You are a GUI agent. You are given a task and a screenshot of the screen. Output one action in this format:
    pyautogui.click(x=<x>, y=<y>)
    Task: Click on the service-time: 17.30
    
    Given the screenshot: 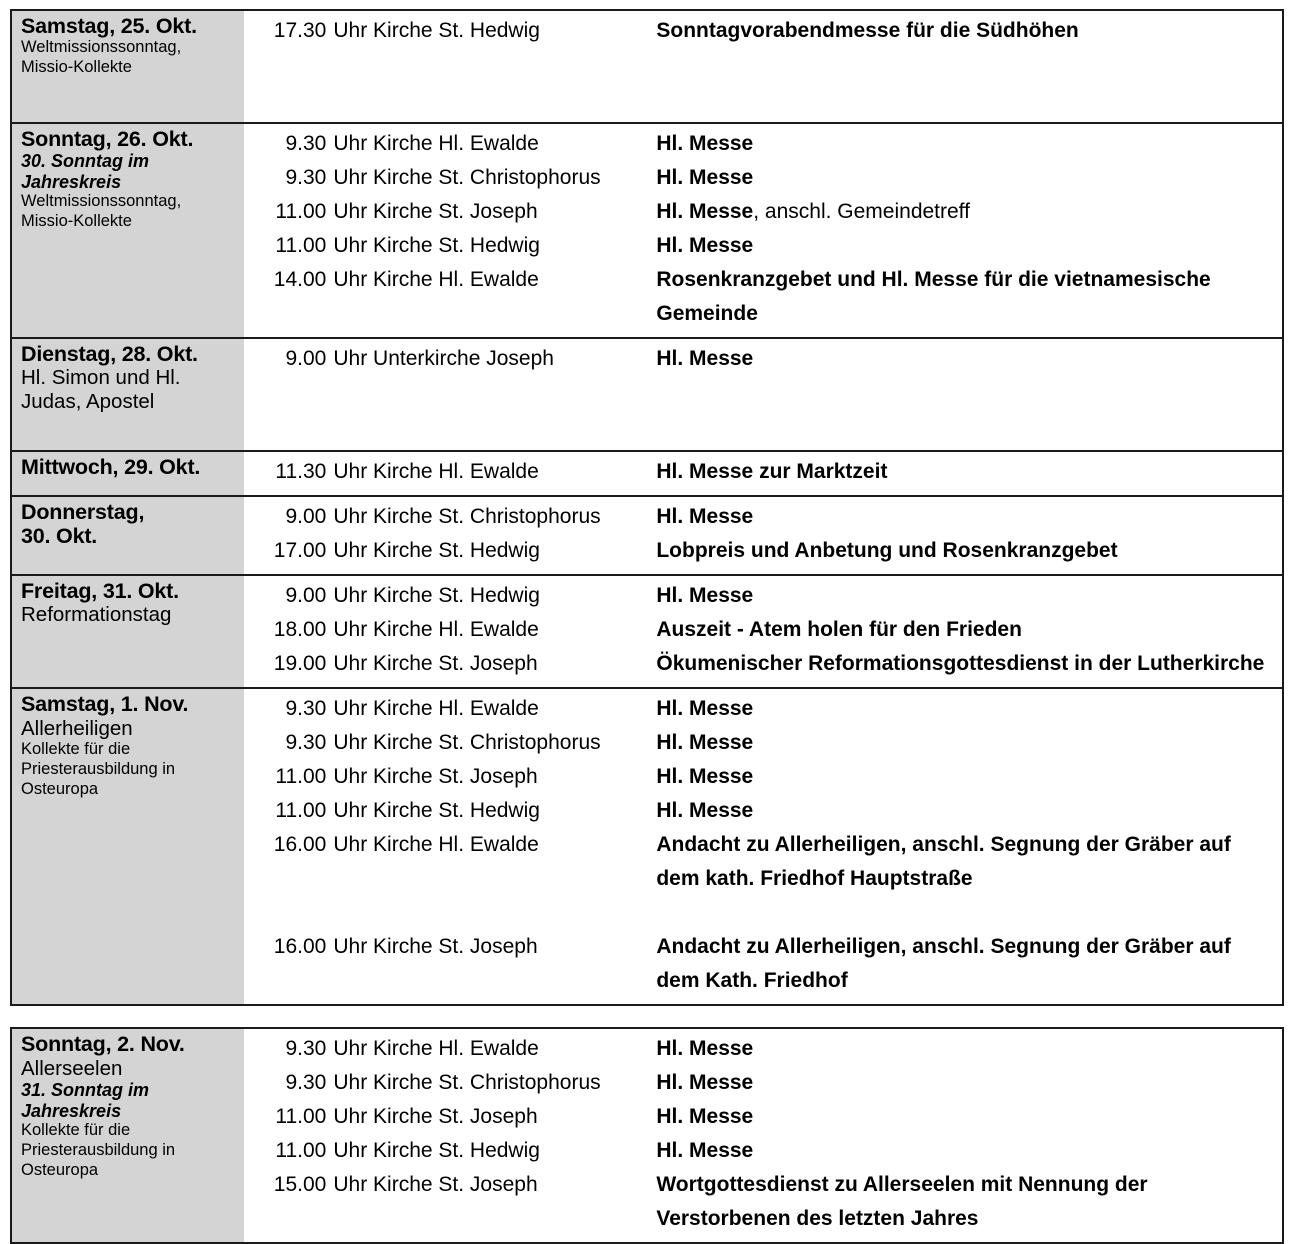 What is the action you would take?
    pyautogui.click(x=300, y=30)
    